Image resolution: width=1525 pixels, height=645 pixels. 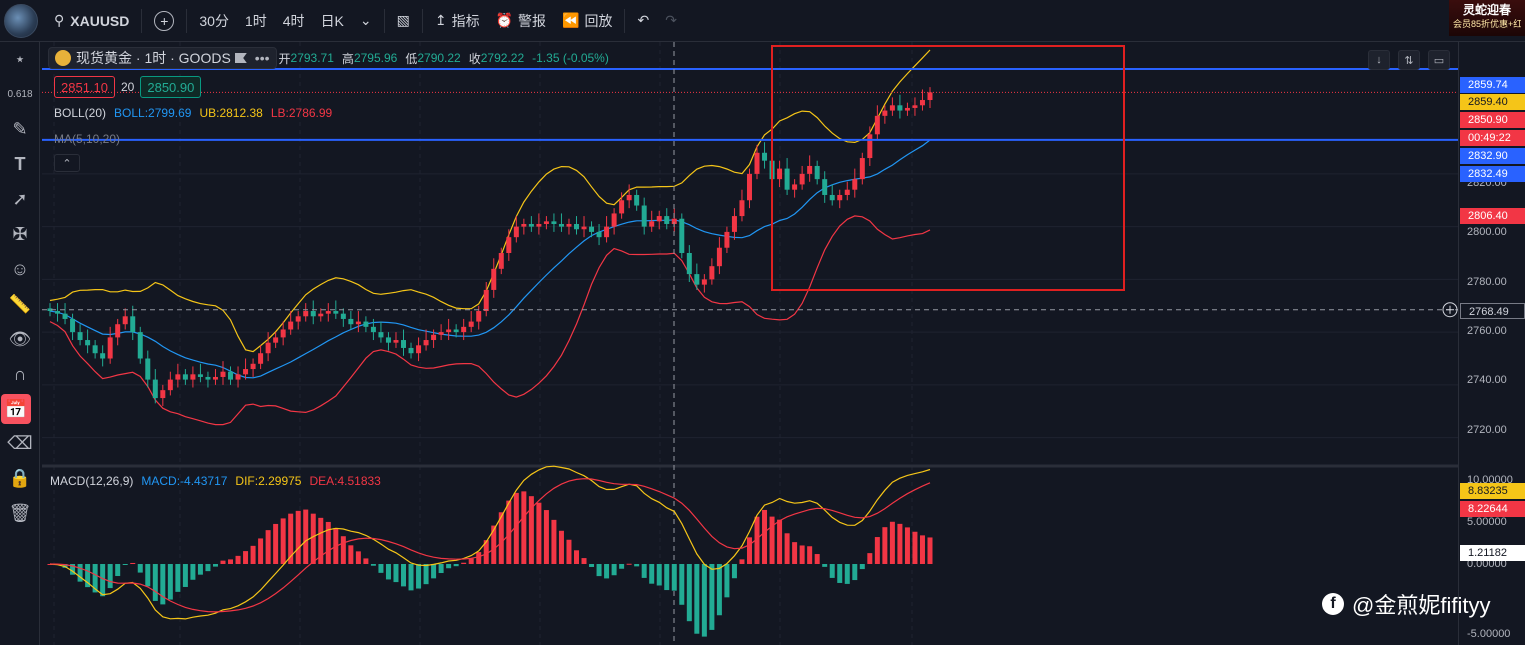 What do you see at coordinates (16, 409) in the screenshot?
I see `calendar-icon: 📅` at bounding box center [16, 409].